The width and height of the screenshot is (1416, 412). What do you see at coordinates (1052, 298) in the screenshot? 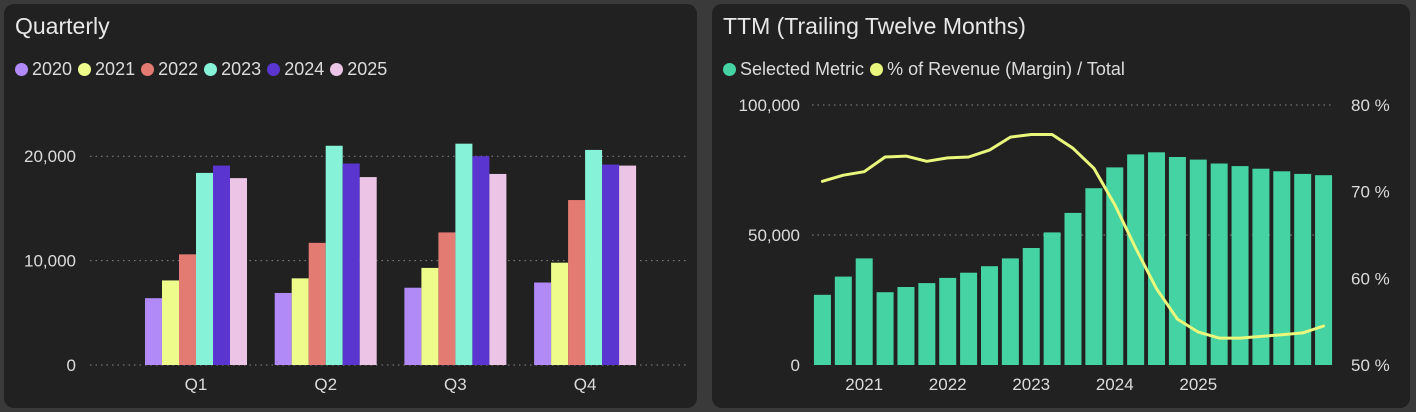
I see `ttm-bar-2023-Q3` at bounding box center [1052, 298].